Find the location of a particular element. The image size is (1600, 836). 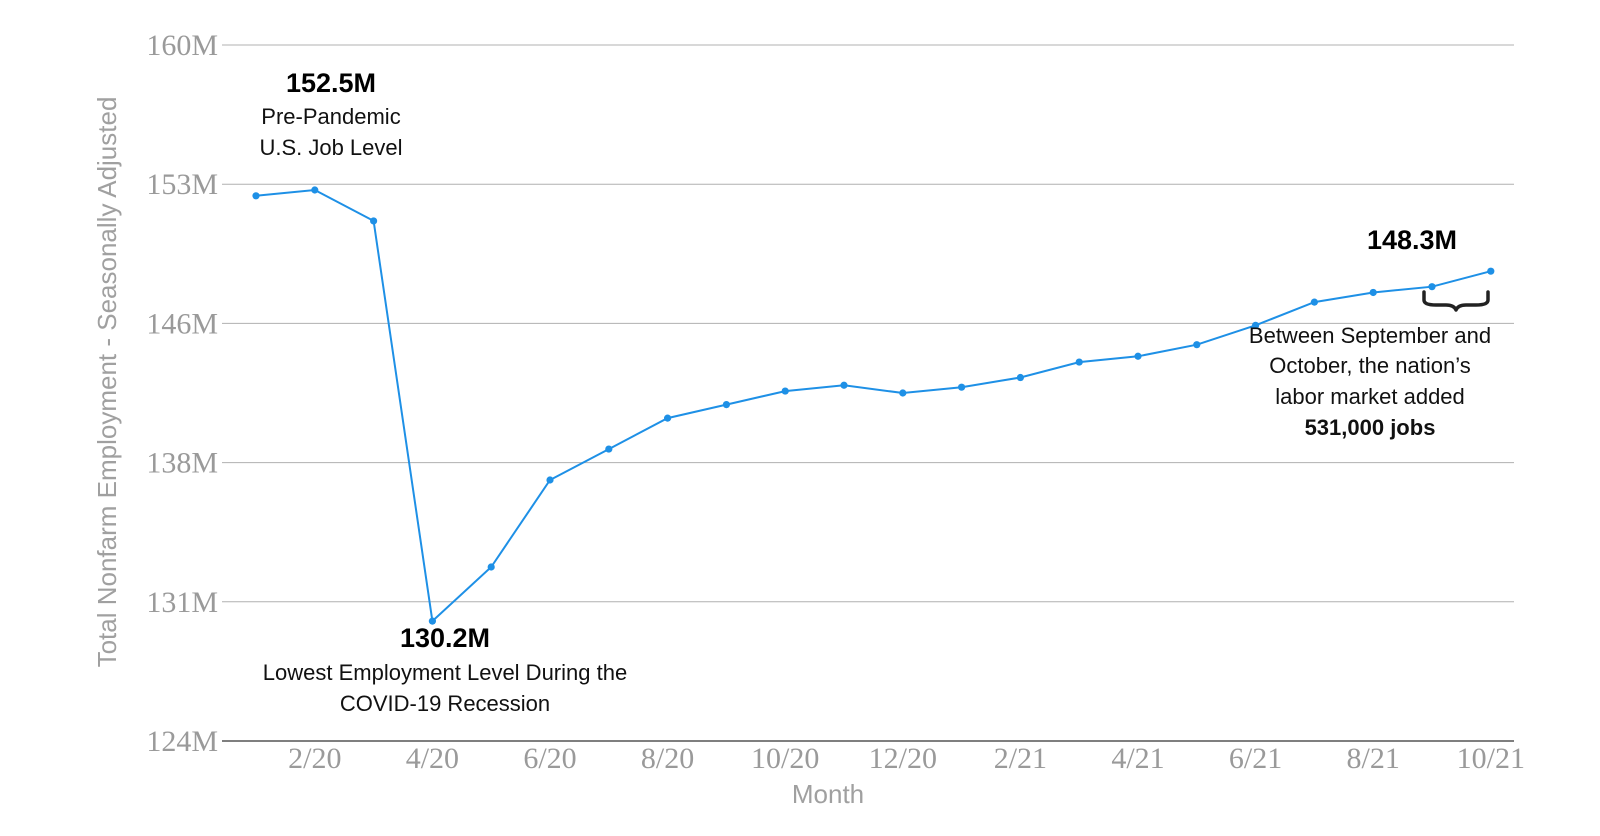

y-tick-label: 124M is located at coordinates (182, 741).